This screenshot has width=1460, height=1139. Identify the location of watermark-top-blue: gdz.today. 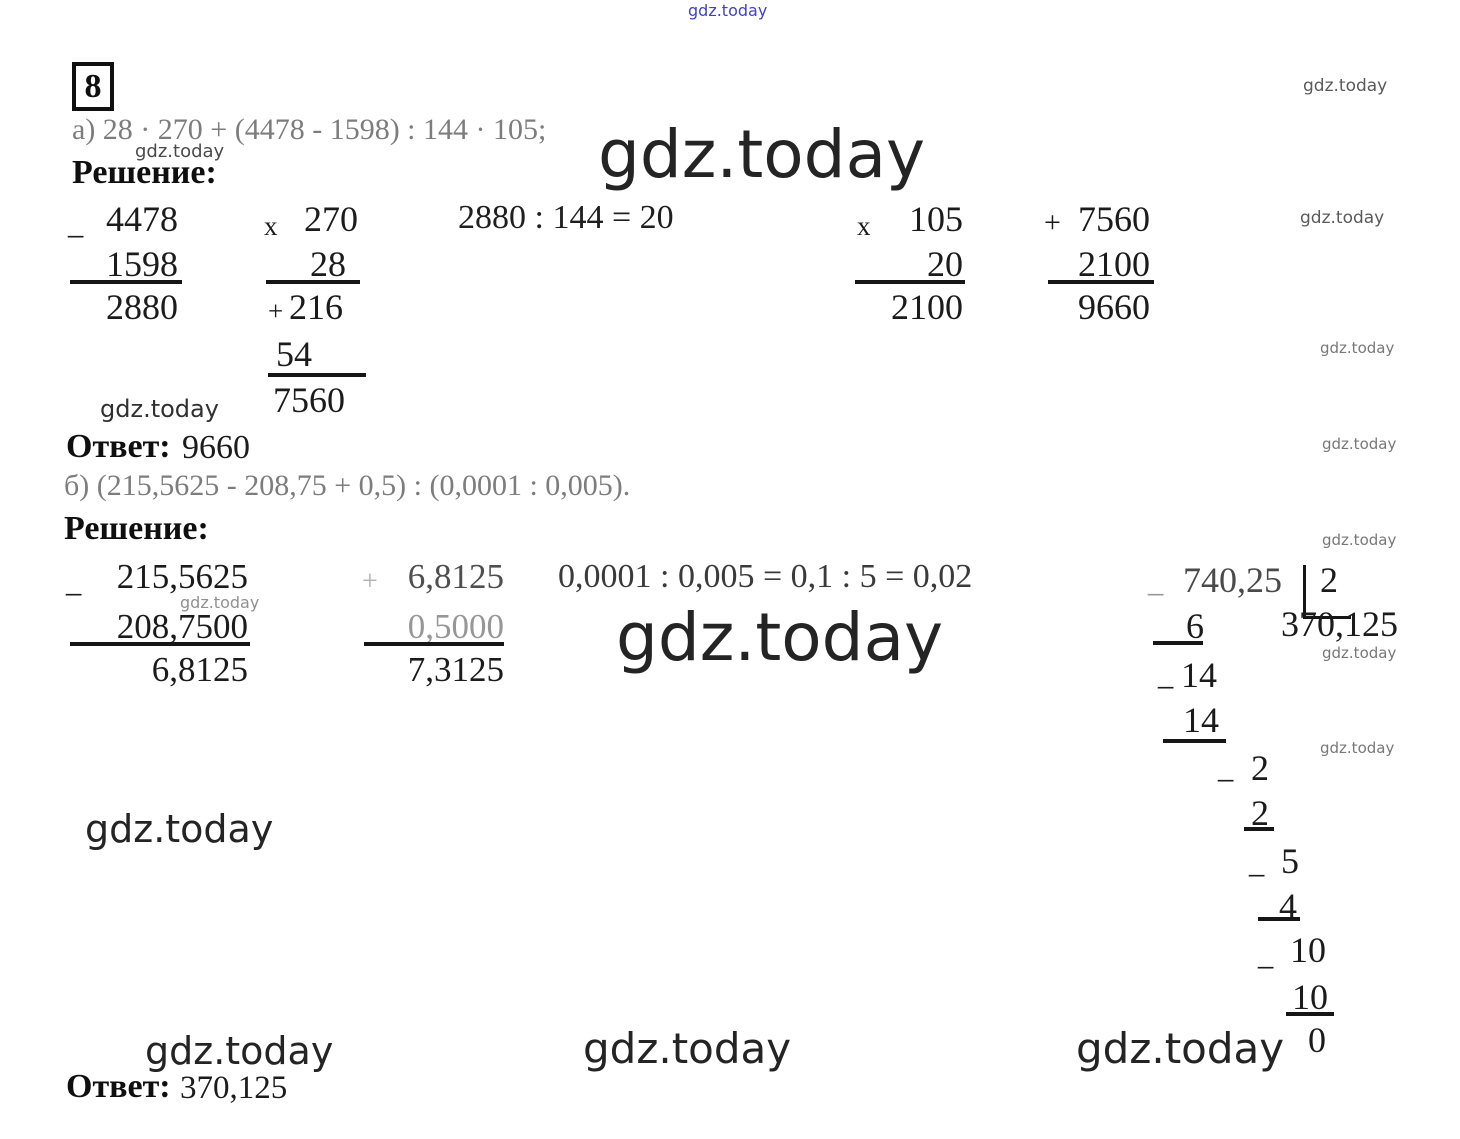
(728, 10).